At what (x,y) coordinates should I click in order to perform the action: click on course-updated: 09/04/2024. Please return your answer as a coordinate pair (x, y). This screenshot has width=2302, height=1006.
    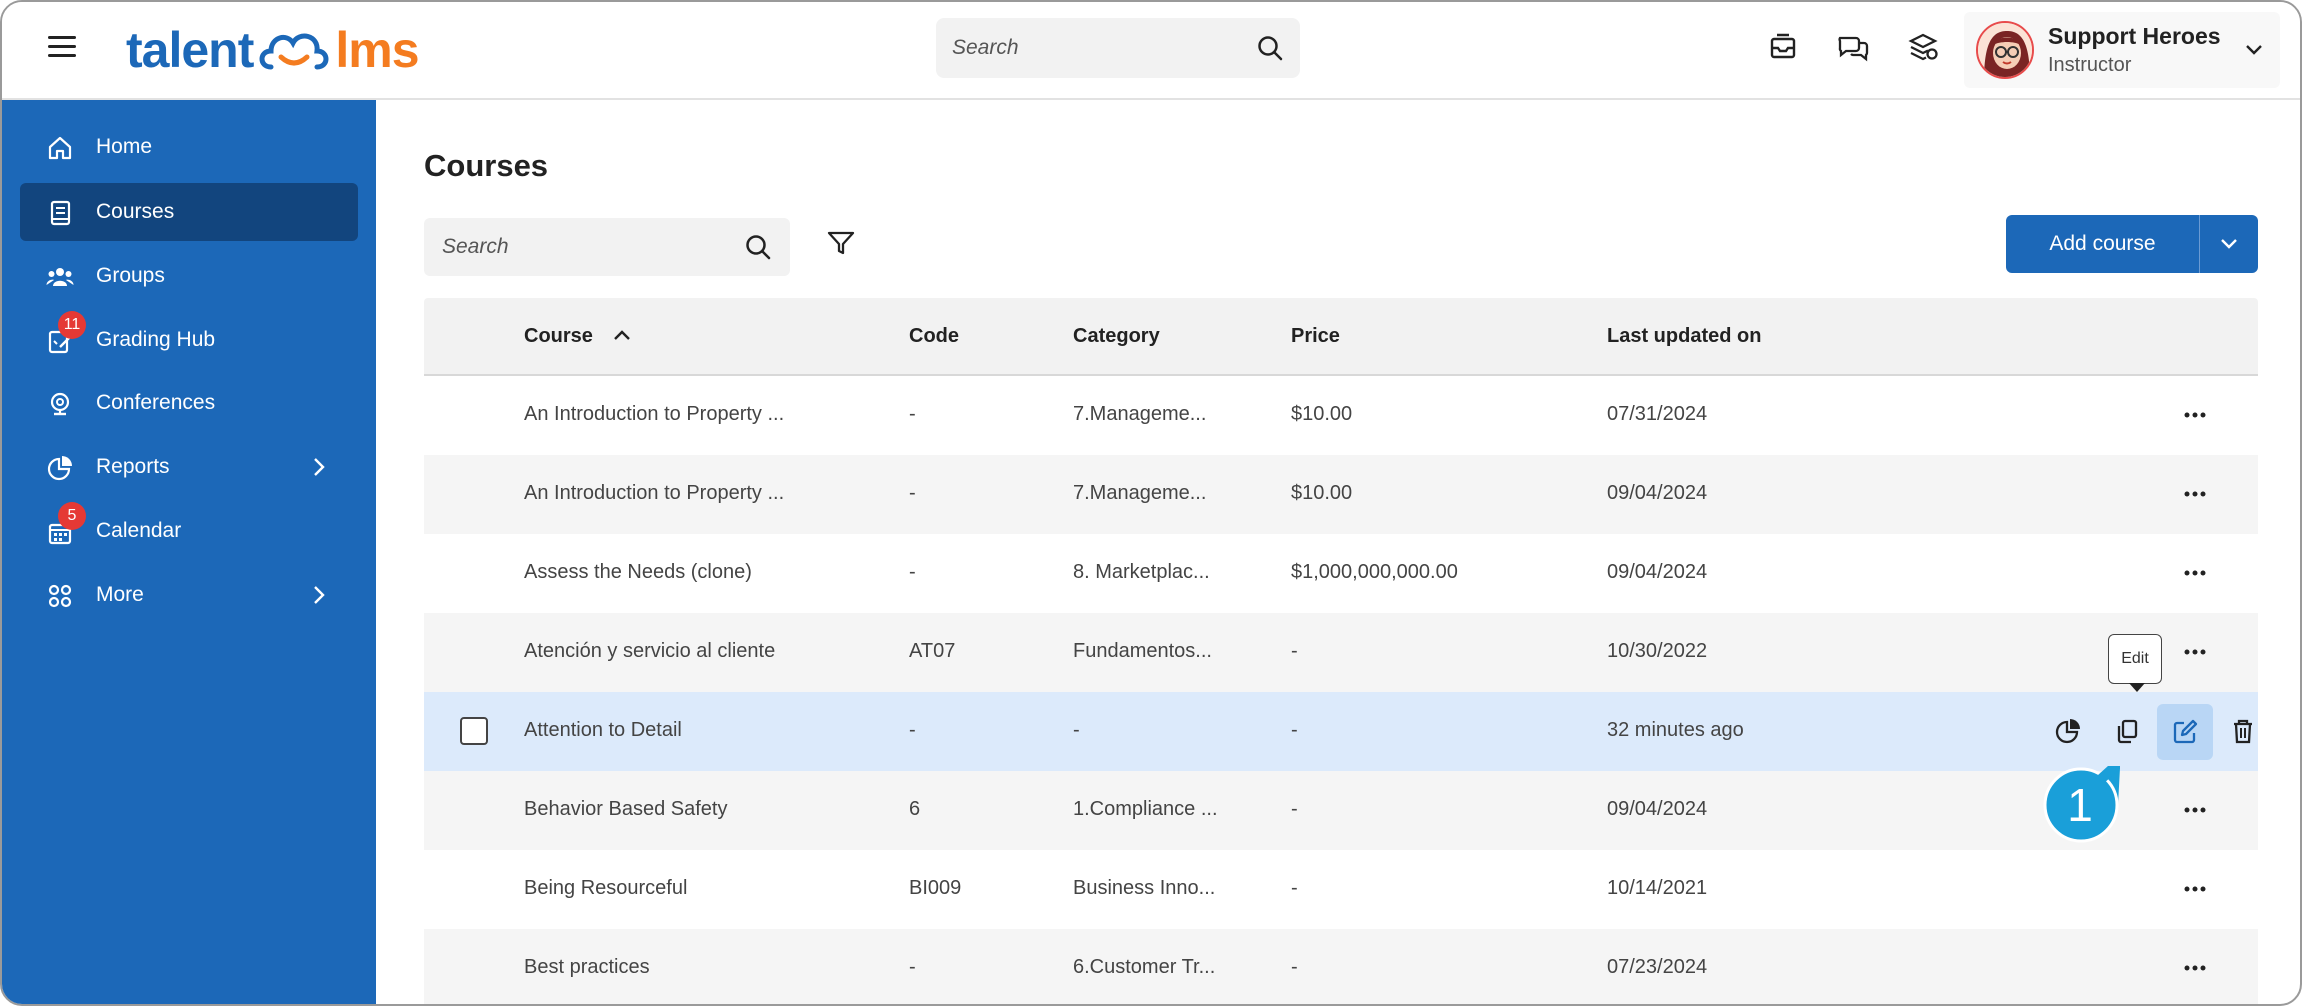
    Looking at the image, I should click on (1657, 493).